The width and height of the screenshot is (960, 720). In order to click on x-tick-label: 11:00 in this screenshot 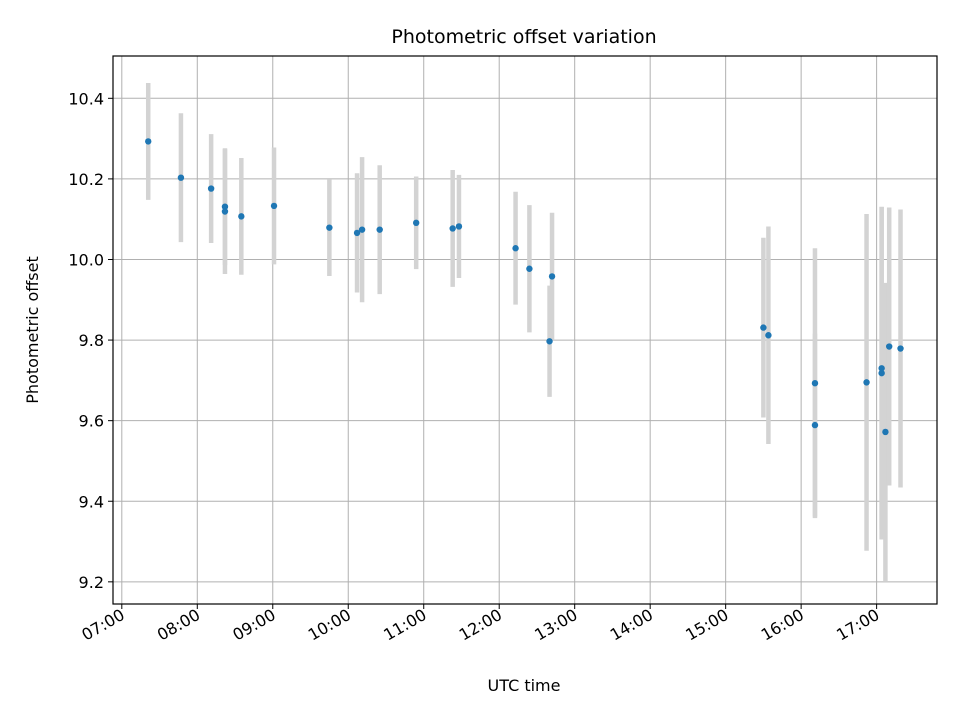, I will do `click(404, 625)`.